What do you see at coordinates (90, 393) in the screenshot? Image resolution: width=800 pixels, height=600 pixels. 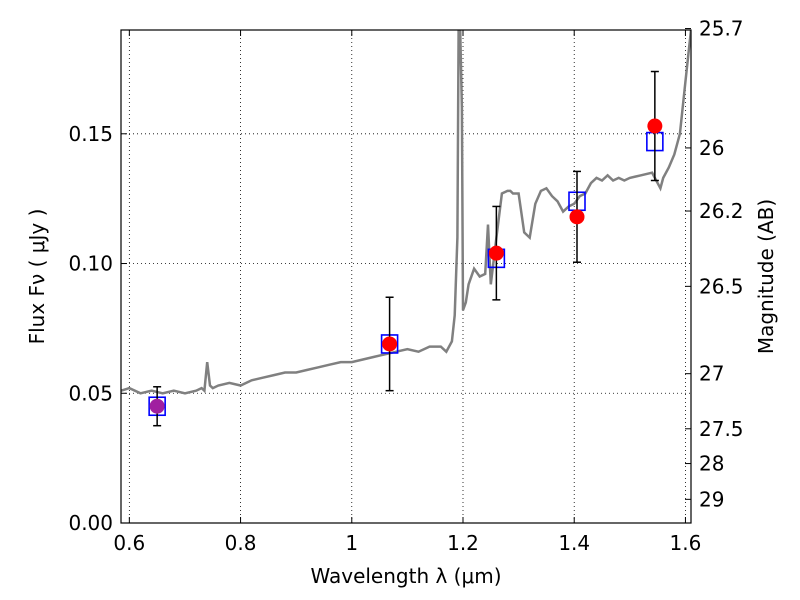 I see `y-tick-label: 0.05` at bounding box center [90, 393].